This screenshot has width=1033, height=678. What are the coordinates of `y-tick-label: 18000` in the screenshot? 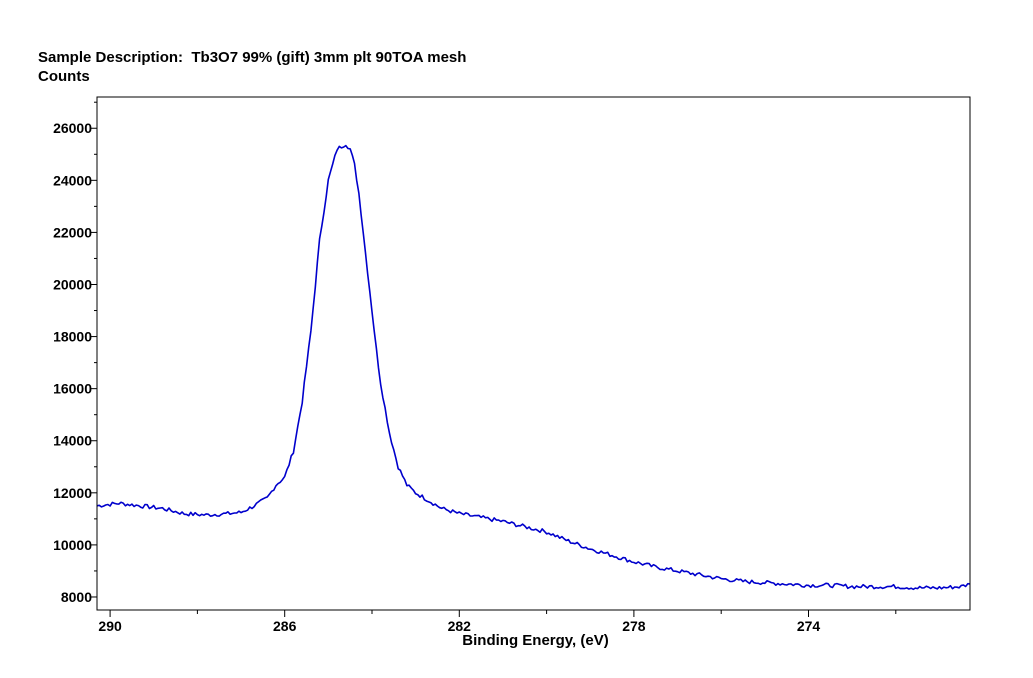 It's located at (72, 337).